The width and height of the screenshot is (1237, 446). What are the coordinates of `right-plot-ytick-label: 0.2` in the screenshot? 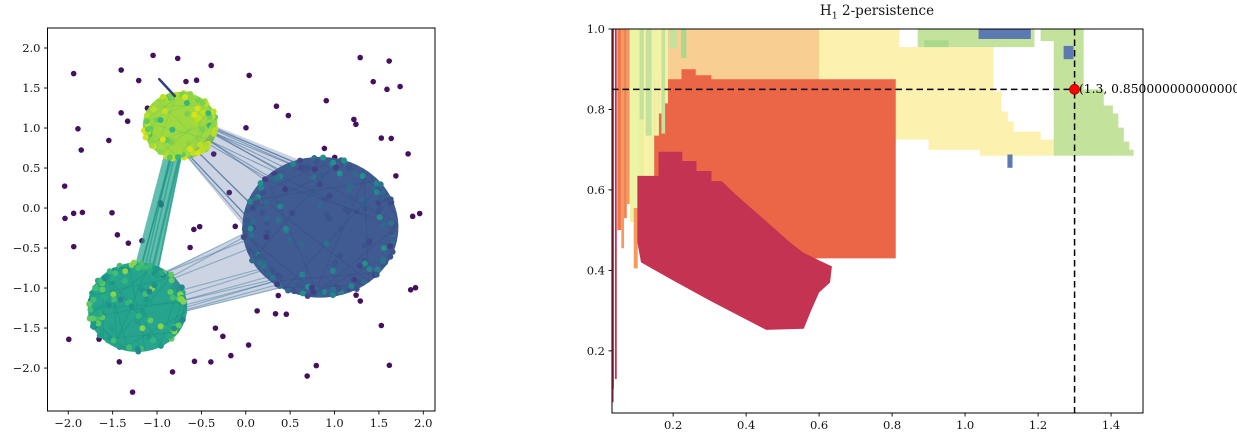 It's located at (596, 351).